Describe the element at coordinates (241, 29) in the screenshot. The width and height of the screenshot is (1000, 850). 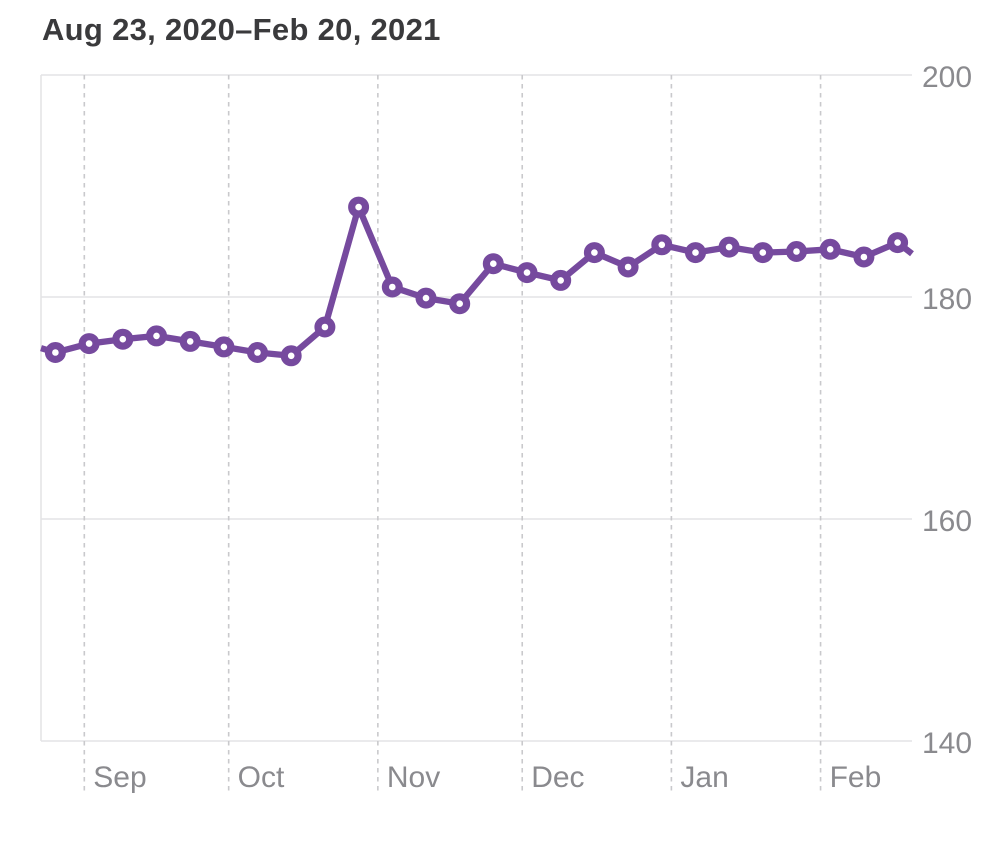
I see `chart-date-range-title: Aug 23, 2020–Feb 20, 2021` at that location.